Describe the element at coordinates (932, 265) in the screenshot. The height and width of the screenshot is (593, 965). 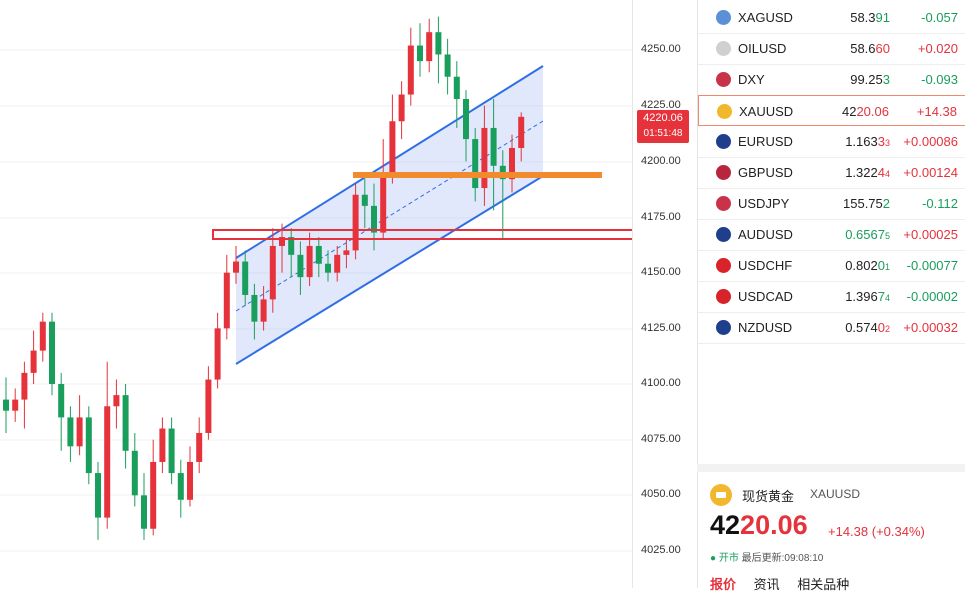
I see `change-label: -0.00077` at that location.